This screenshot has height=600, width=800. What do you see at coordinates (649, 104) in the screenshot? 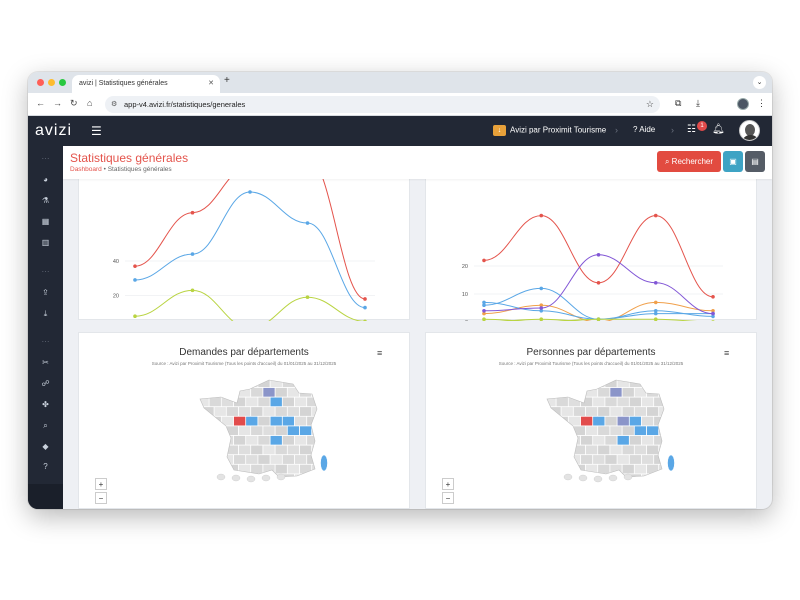
I see `bookmark-star-icon: ☆` at bounding box center [649, 104].